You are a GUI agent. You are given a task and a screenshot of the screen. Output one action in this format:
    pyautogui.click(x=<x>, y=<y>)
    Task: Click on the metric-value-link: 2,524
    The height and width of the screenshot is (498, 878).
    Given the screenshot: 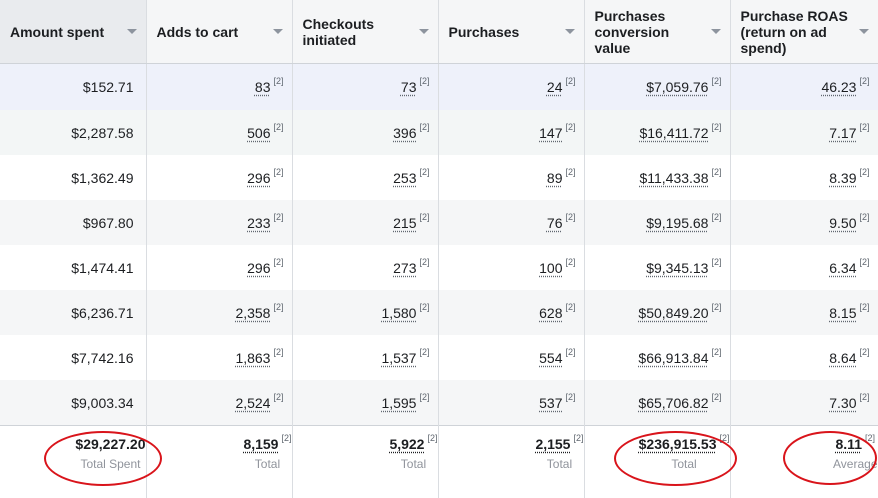 What is the action you would take?
    pyautogui.click(x=252, y=403)
    